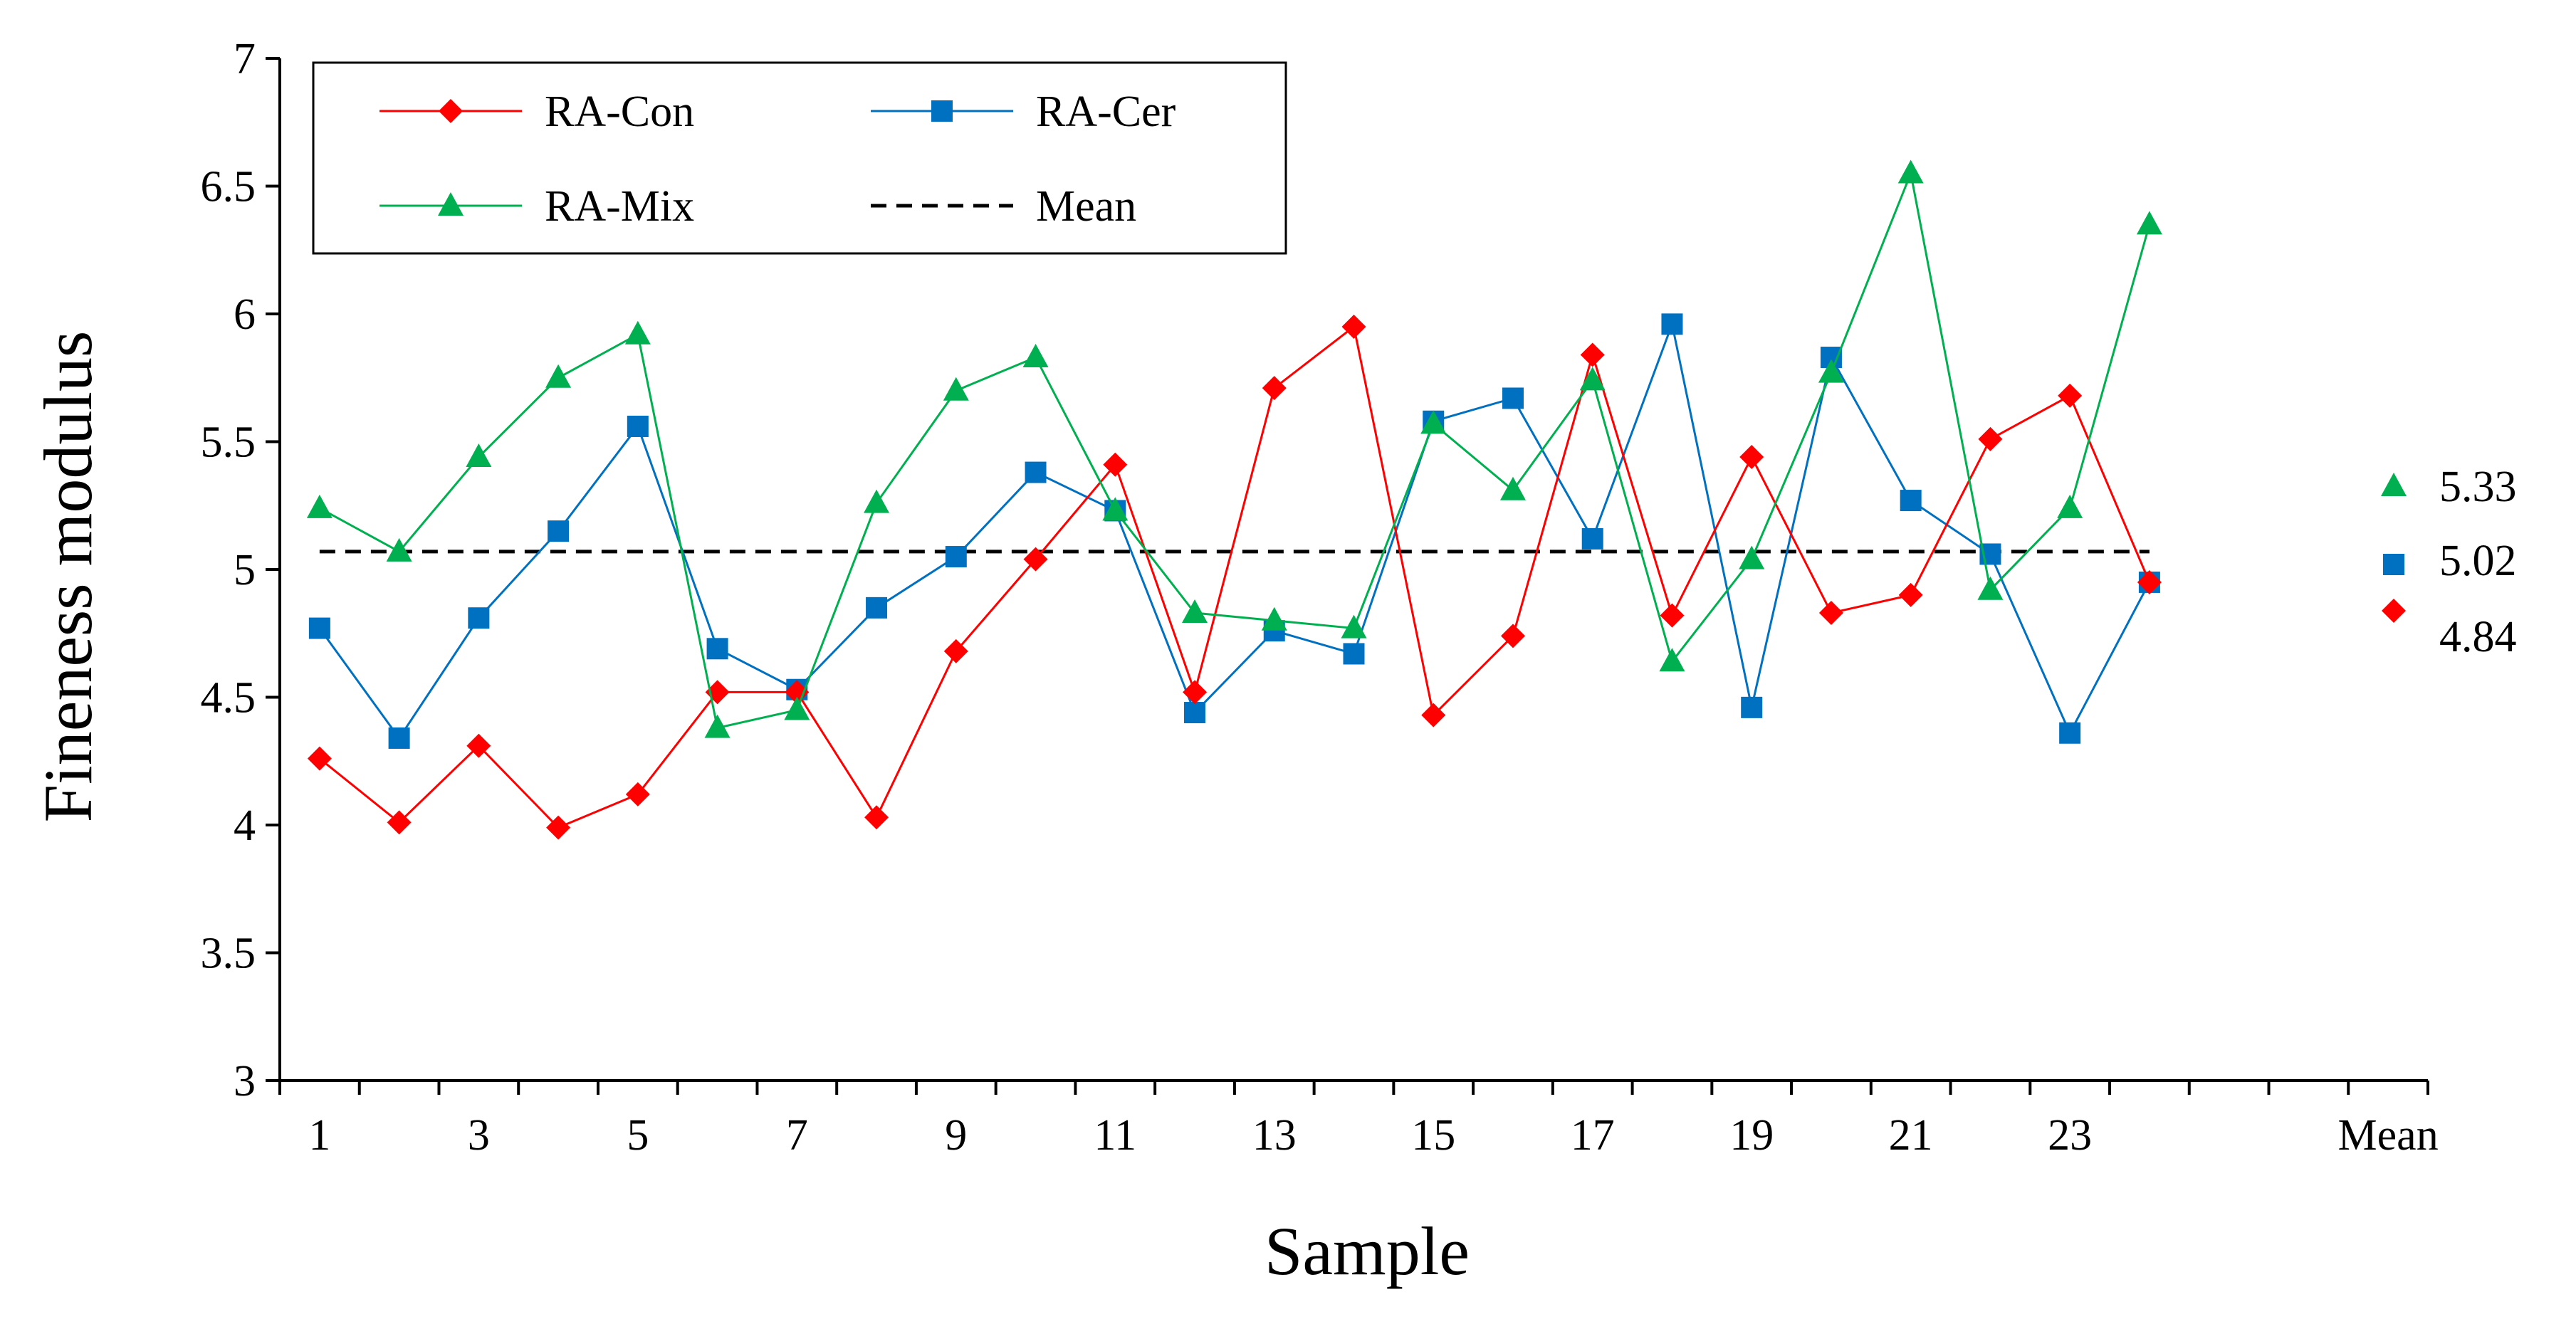 This screenshot has width=2576, height=1324. I want to click on y-tick-label: 4, so click(245, 826).